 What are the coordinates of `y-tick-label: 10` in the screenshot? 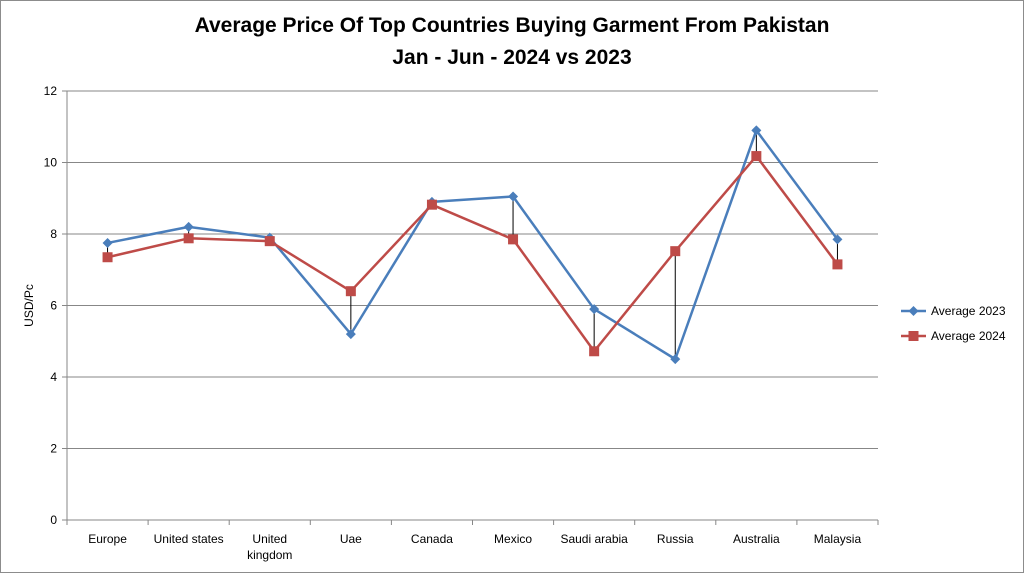 It's located at (51, 163).